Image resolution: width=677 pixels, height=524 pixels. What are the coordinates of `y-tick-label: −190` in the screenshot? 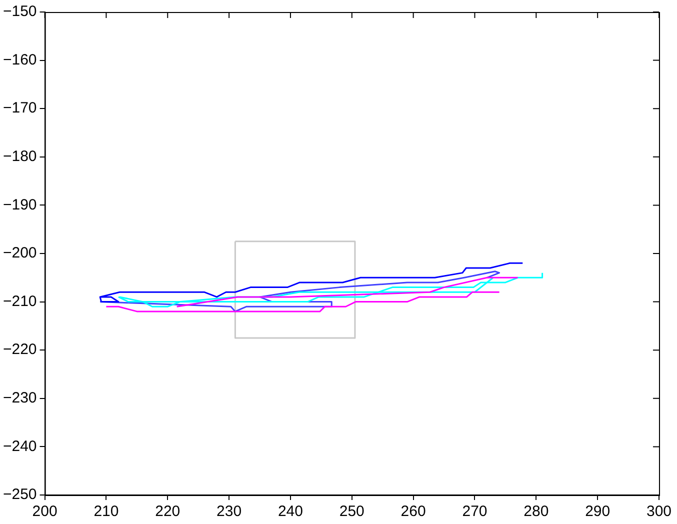 It's located at (19, 205).